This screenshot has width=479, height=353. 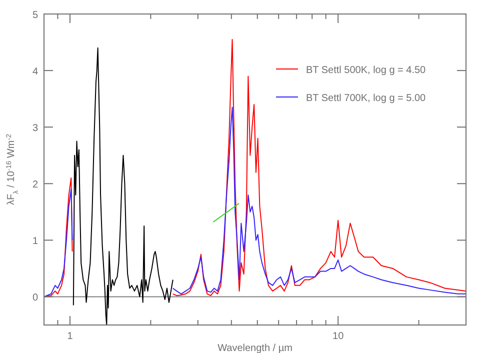 What do you see at coordinates (338, 336) in the screenshot?
I see `x-tick-label: 10` at bounding box center [338, 336].